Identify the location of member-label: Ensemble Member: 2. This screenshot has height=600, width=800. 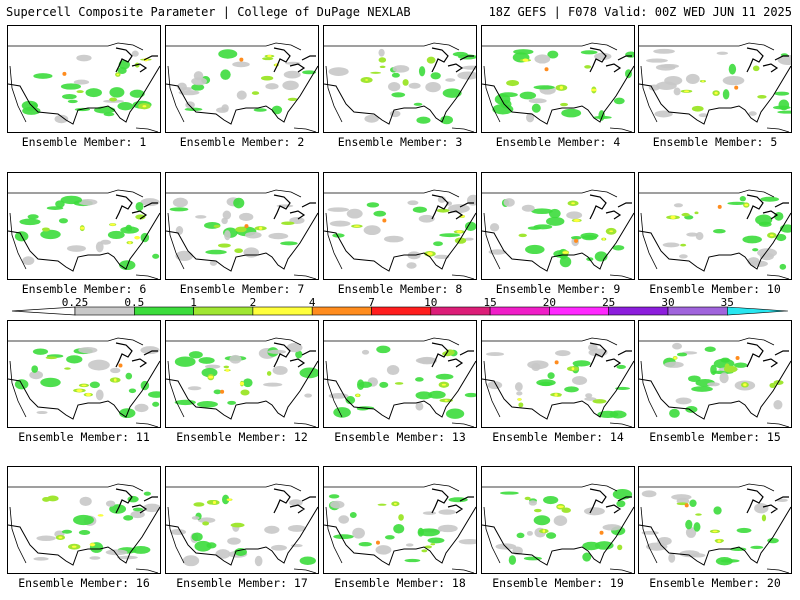
(242, 142).